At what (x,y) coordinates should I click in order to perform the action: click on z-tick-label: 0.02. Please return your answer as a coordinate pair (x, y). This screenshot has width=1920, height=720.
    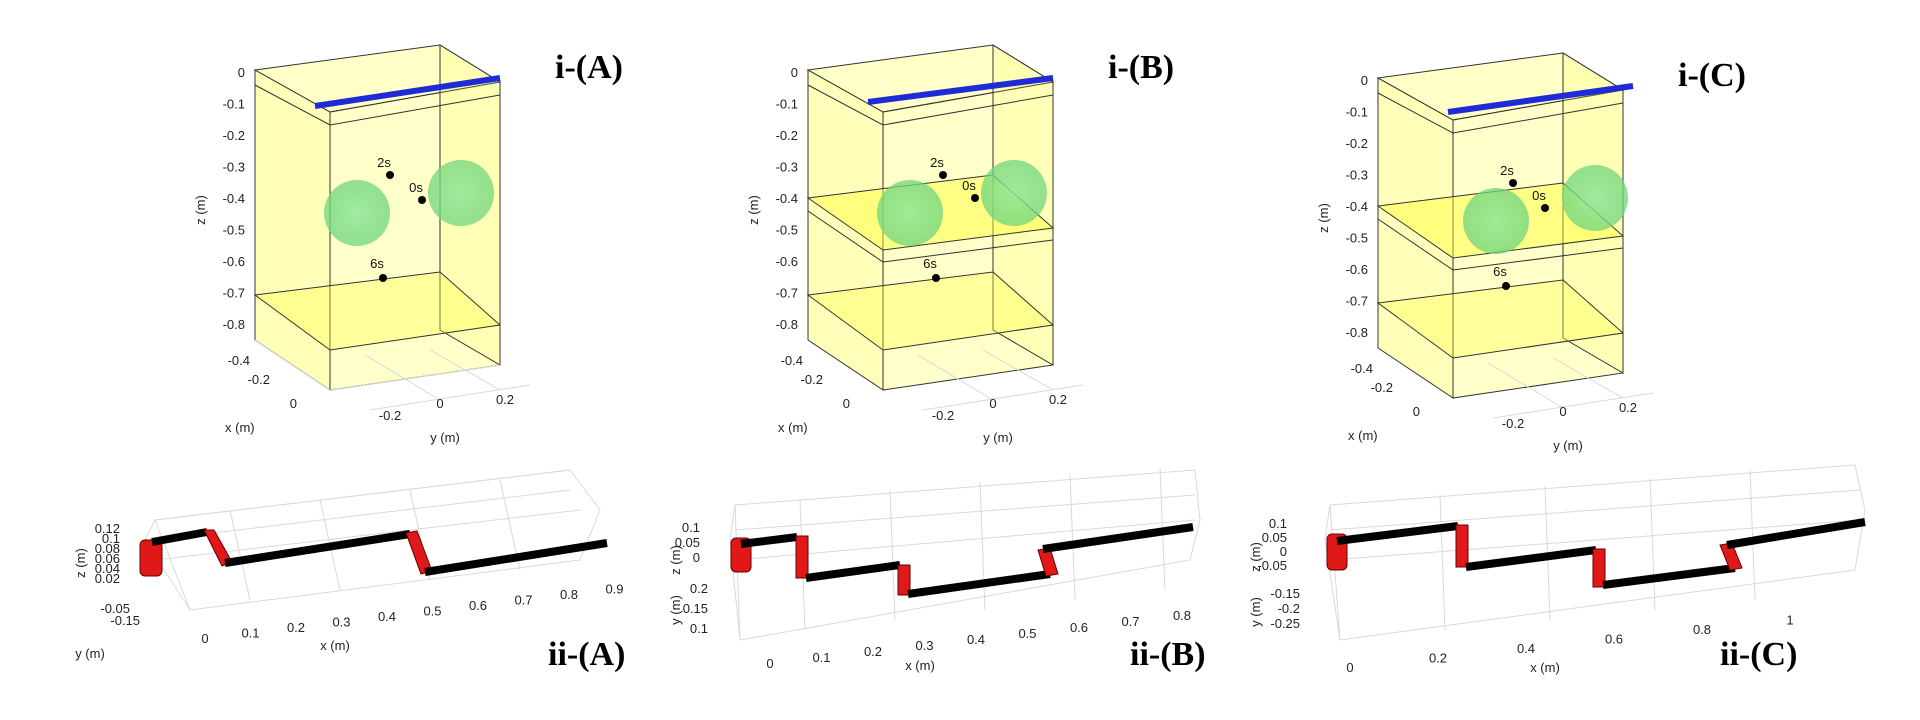
    Looking at the image, I should click on (107, 578).